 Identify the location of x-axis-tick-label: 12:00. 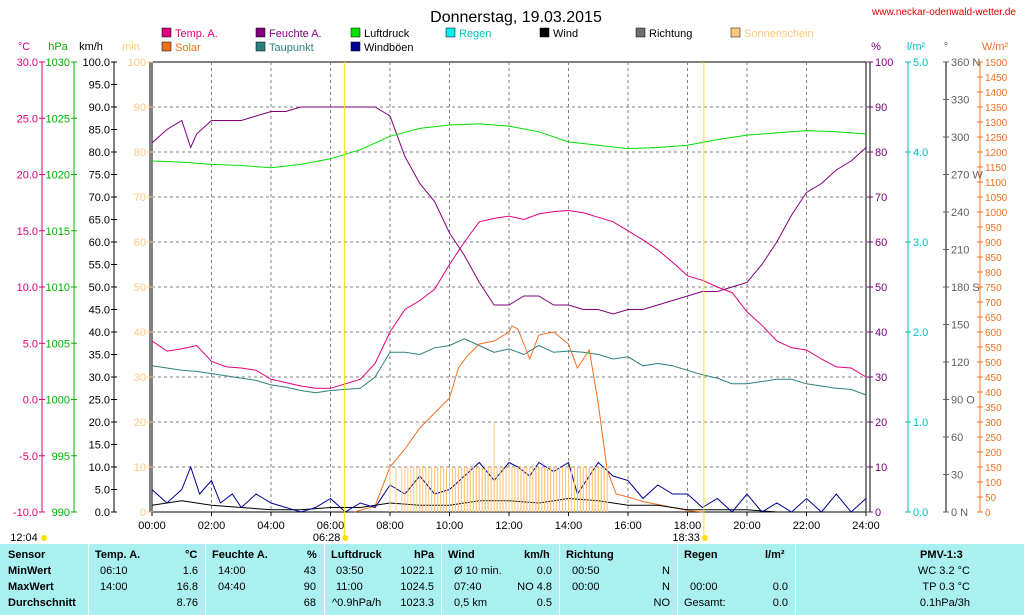
(509, 526).